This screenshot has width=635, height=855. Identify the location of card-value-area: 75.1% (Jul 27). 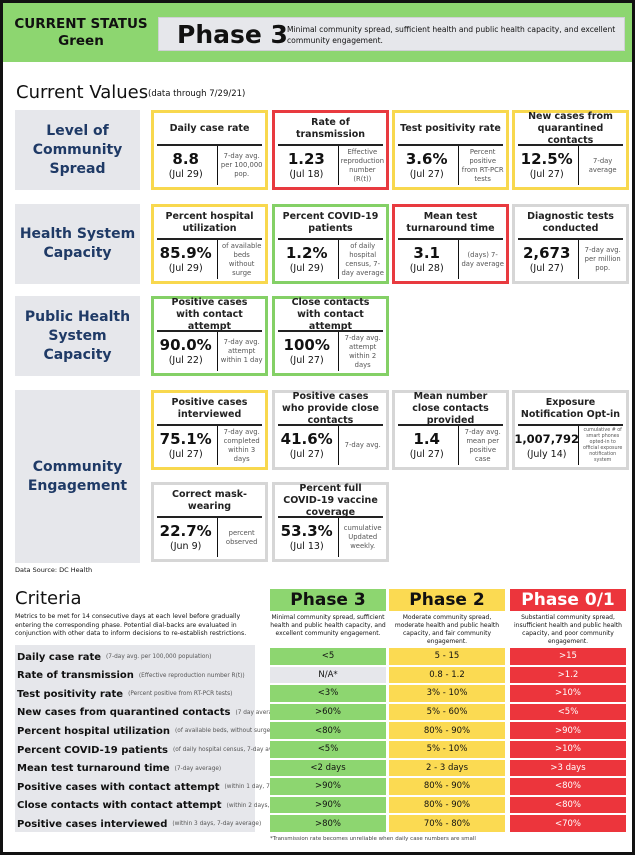
(186, 445).